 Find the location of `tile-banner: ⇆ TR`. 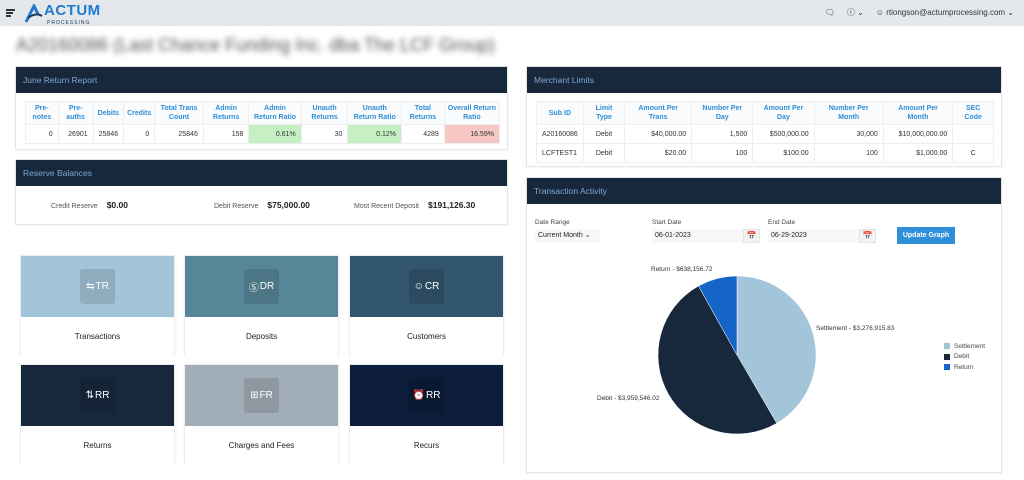

tile-banner: ⇆ TR is located at coordinates (97, 286).